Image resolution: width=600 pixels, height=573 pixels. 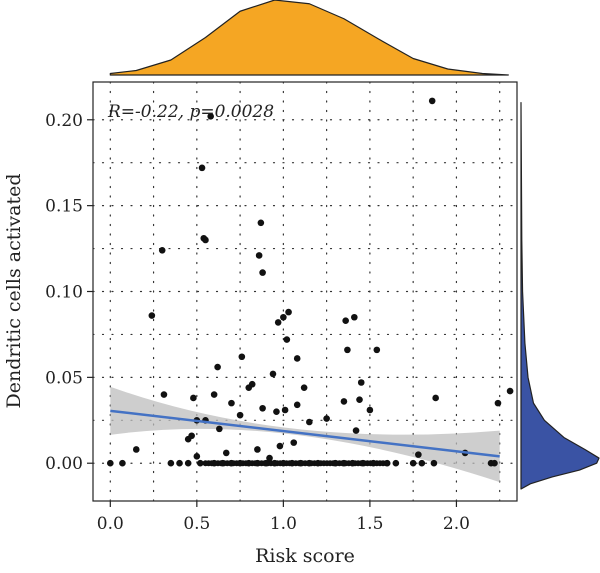 I want to click on x-tick-label: 0.5, so click(x=196, y=524).